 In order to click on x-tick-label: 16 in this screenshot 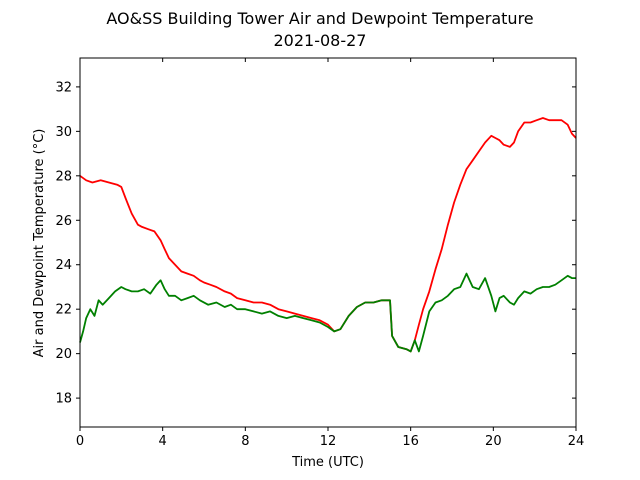, I will do `click(410, 441)`.